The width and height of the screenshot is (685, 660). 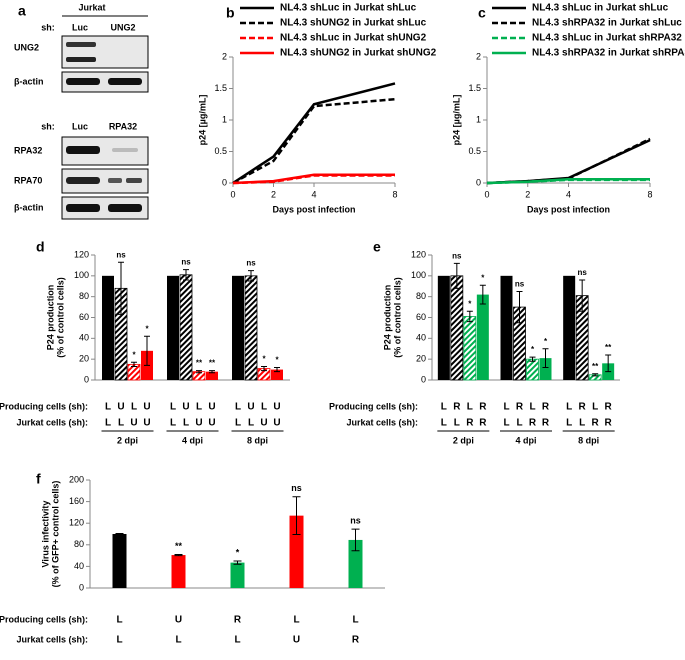 I want to click on y-axis-label: (% of control cells), so click(x=60, y=317).